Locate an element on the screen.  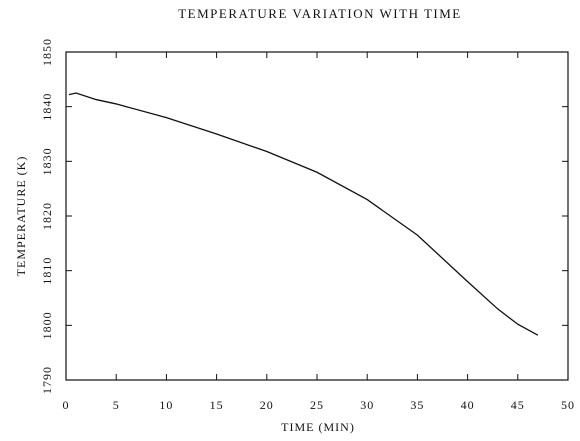
x-tick-label: 10 is located at coordinates (166, 405).